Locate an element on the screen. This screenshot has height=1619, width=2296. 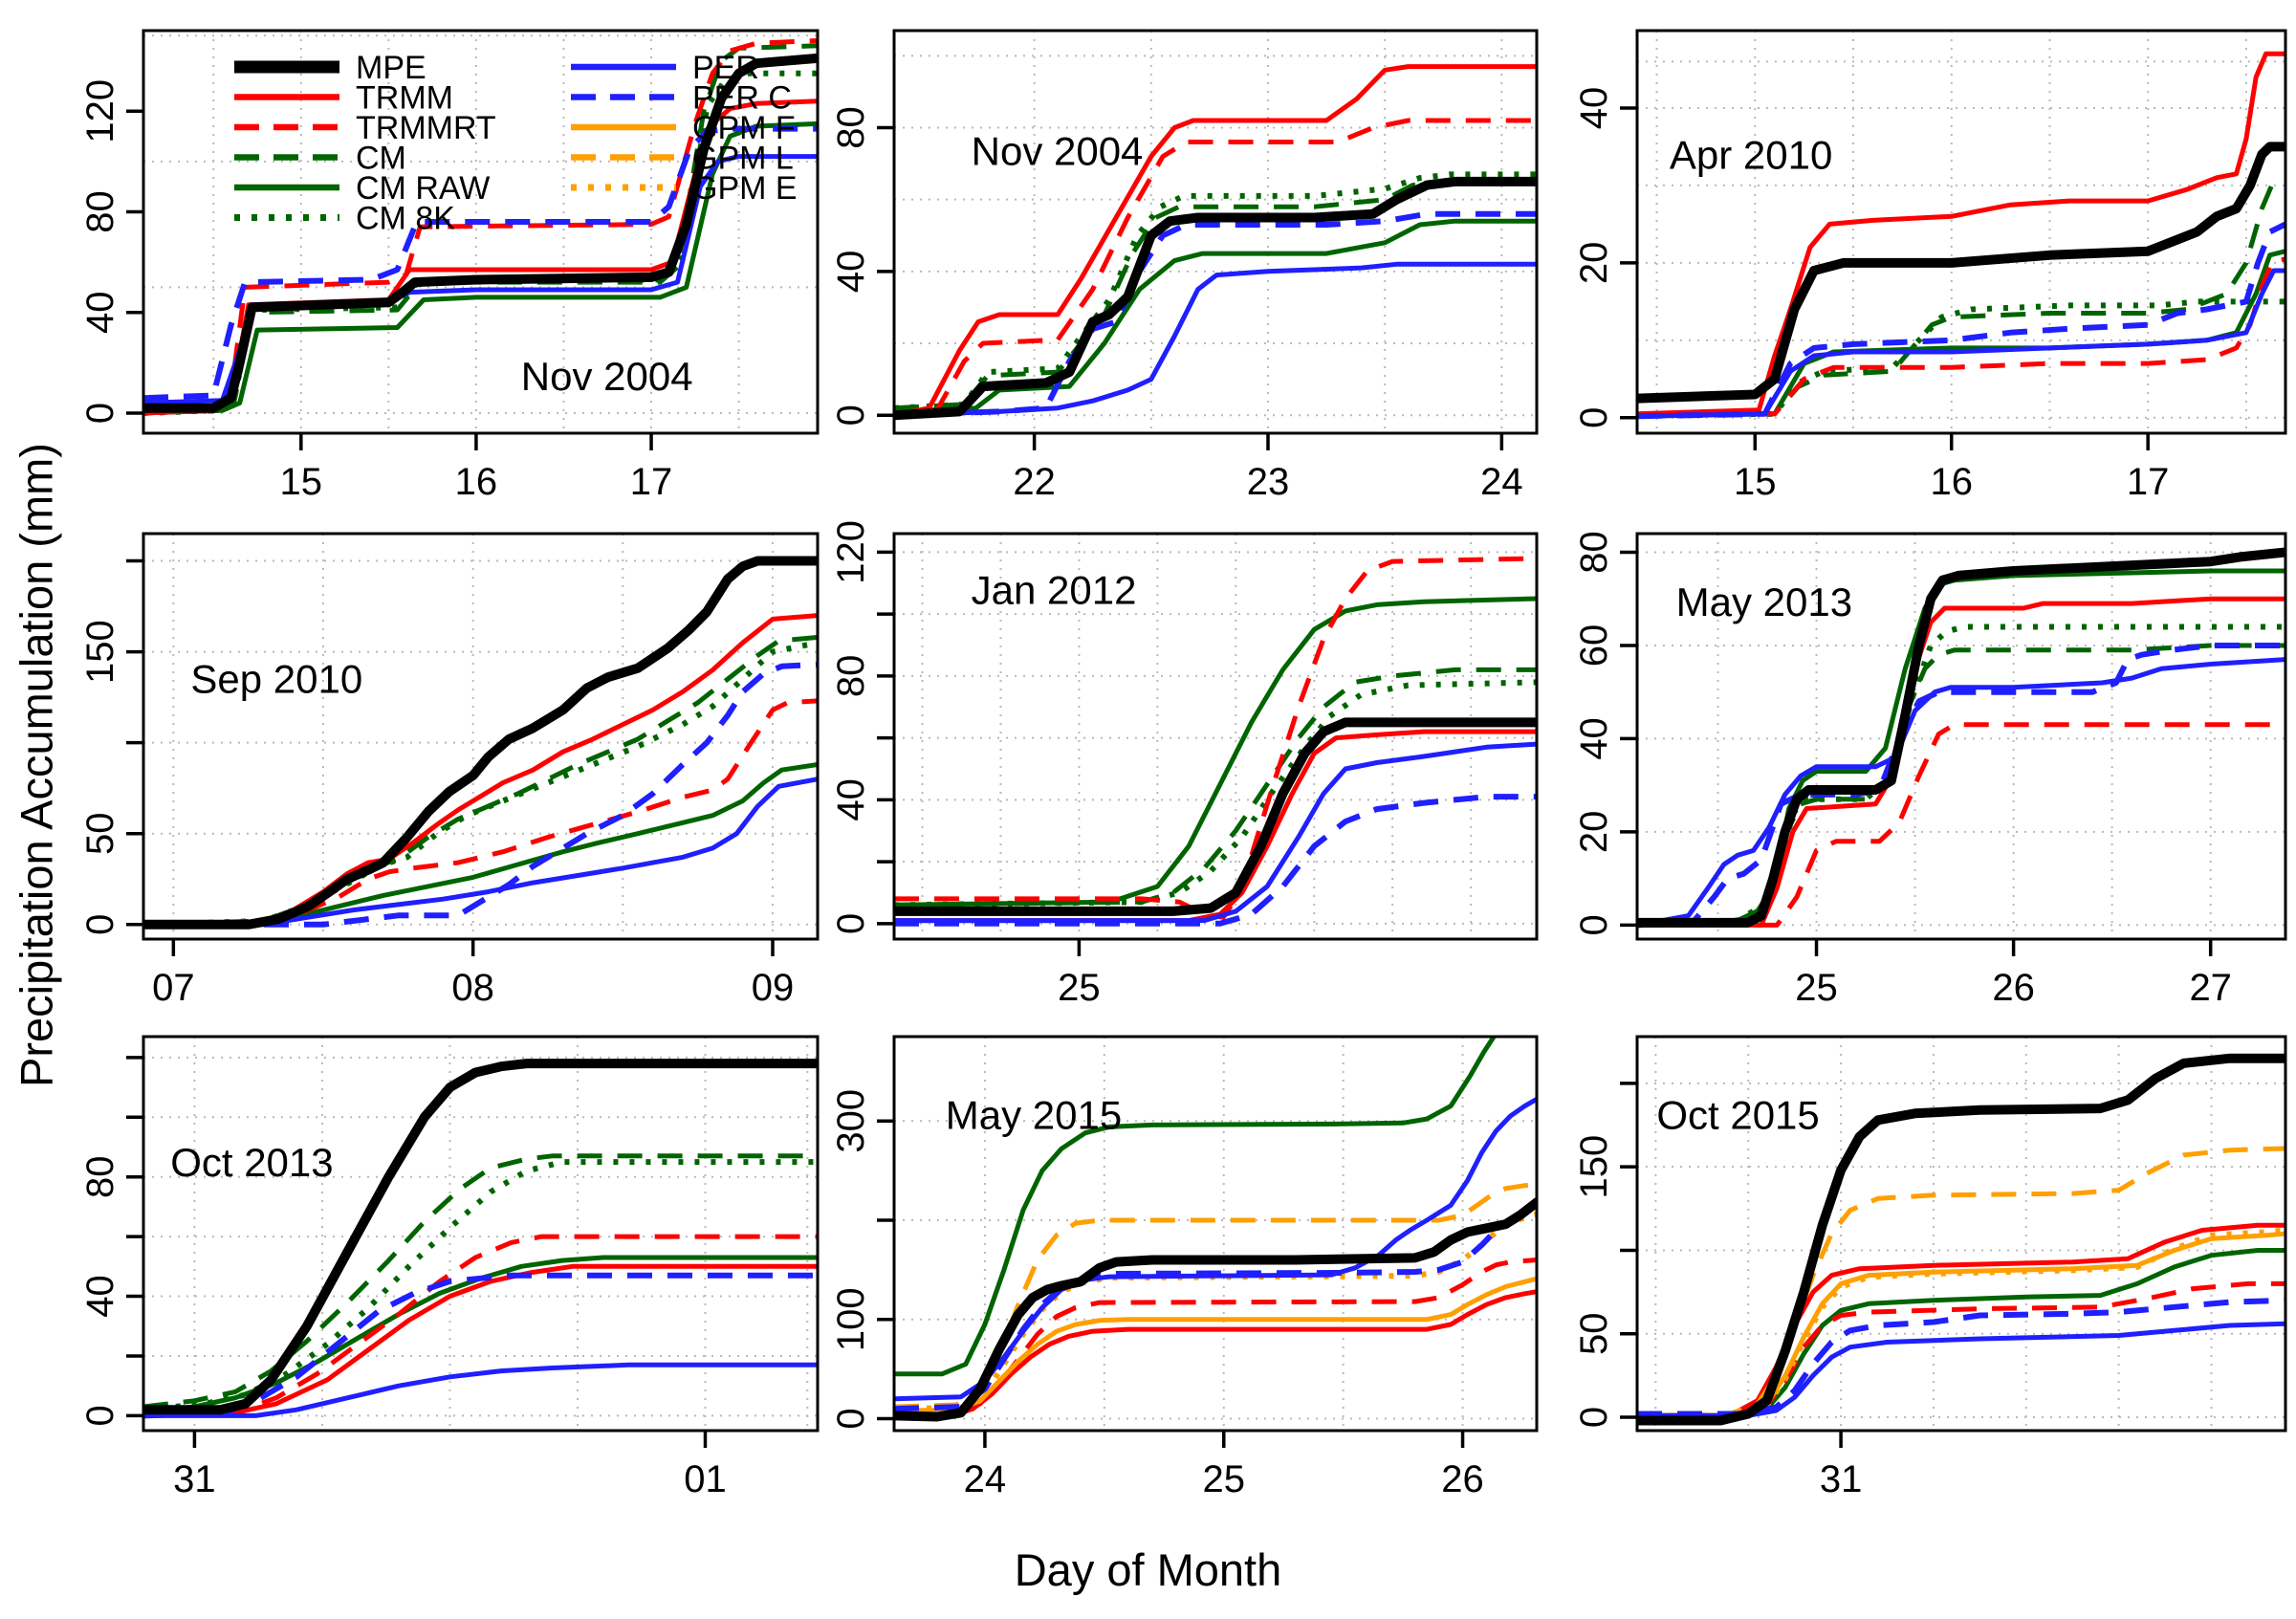
legend-label: TRMM is located at coordinates (404, 98).